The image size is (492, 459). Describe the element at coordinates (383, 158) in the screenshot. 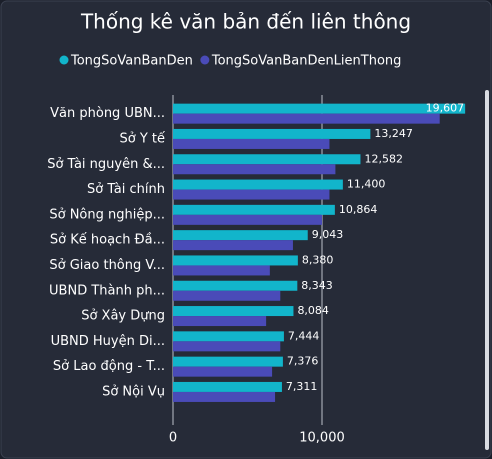

I see `data-label: 12,582` at that location.